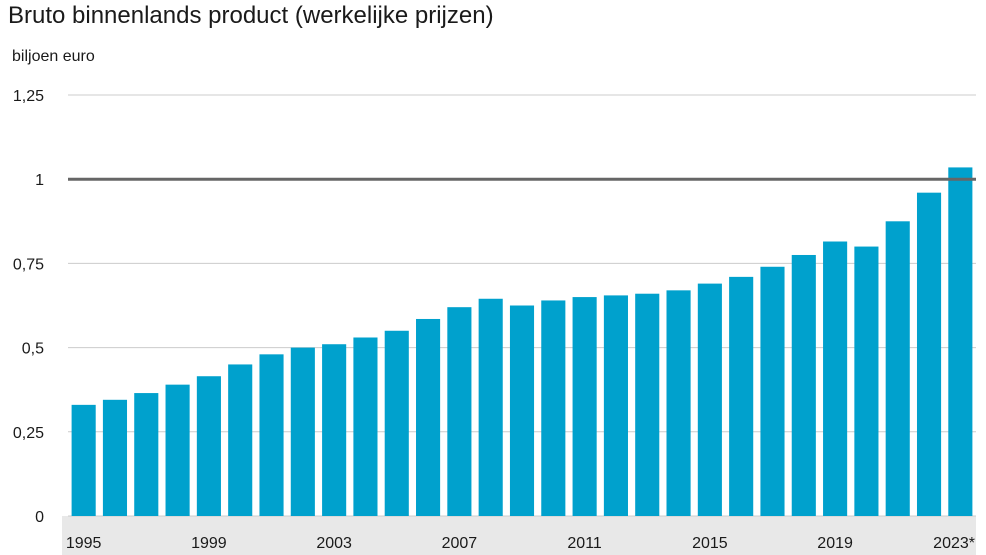 Image resolution: width=986 pixels, height=555 pixels. What do you see at coordinates (584, 406) in the screenshot?
I see `bar-2011` at bounding box center [584, 406].